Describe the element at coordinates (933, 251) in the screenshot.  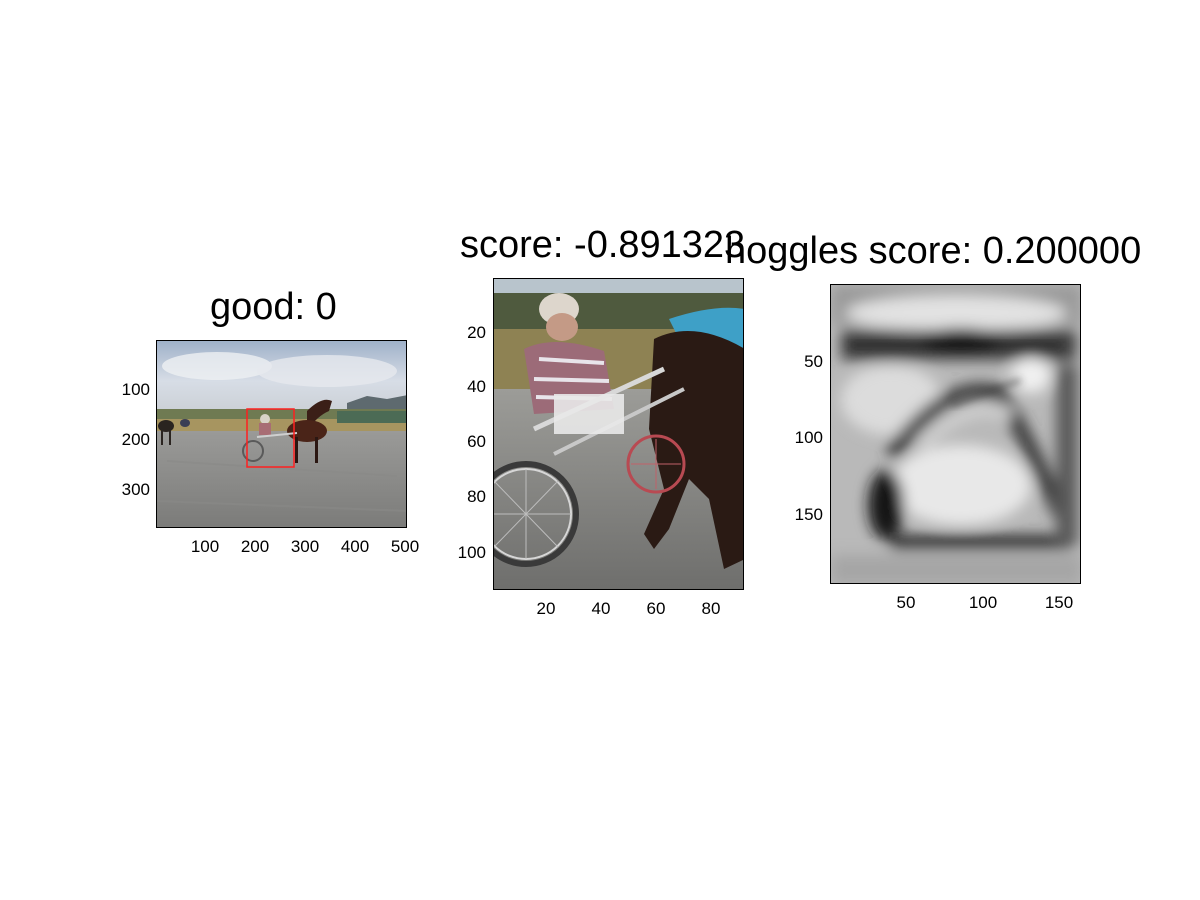
I see `panel-3-title: hoggles score: 0.200000` at that location.